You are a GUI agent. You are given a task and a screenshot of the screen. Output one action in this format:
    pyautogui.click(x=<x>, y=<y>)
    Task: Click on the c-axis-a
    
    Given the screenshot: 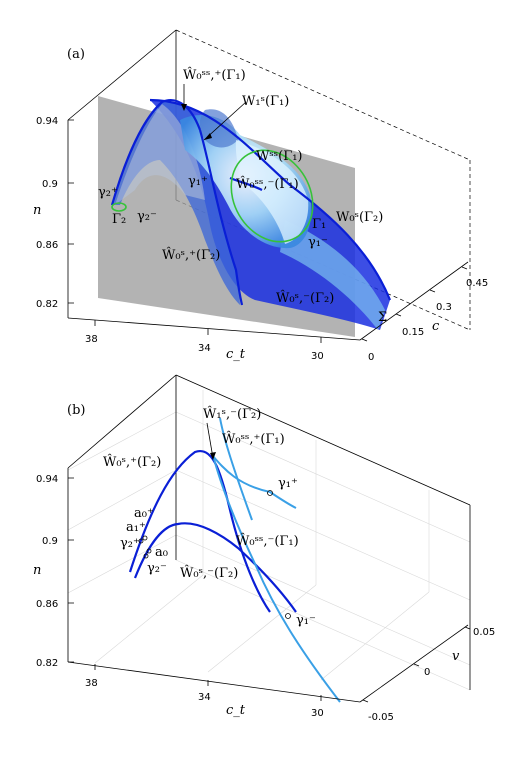 What is the action you would take?
    pyautogui.click(x=414, y=301)
    